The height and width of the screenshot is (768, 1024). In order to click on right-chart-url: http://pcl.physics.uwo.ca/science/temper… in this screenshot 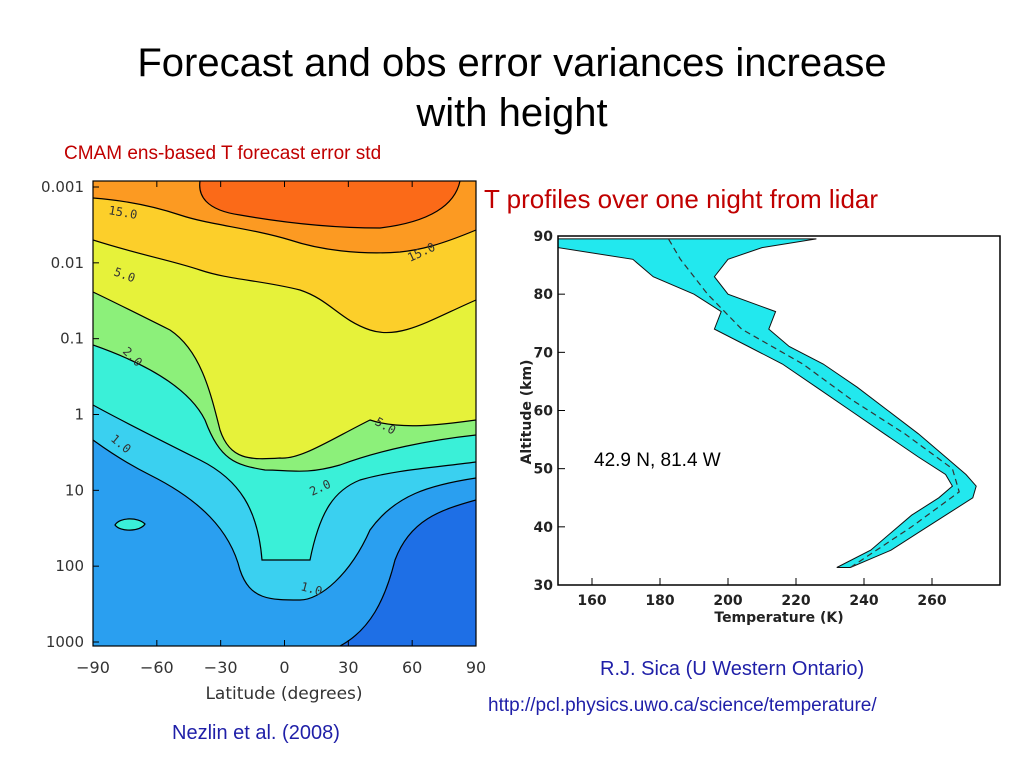, I will do `click(682, 705)`.